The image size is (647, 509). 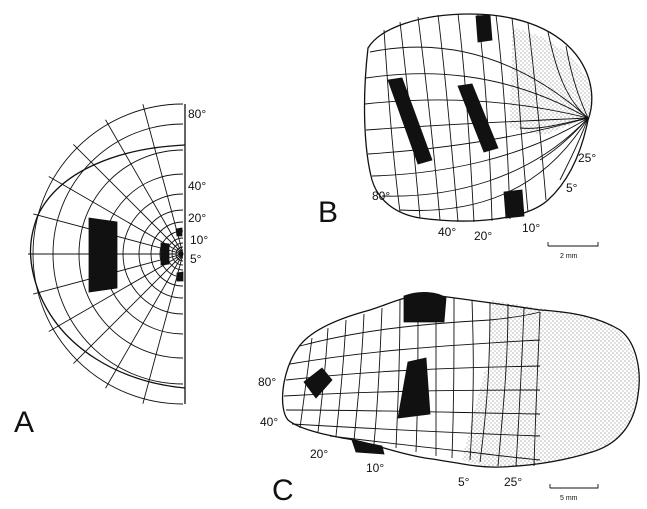 What do you see at coordinates (328, 212) in the screenshot?
I see `panel-b-letter: B` at bounding box center [328, 212].